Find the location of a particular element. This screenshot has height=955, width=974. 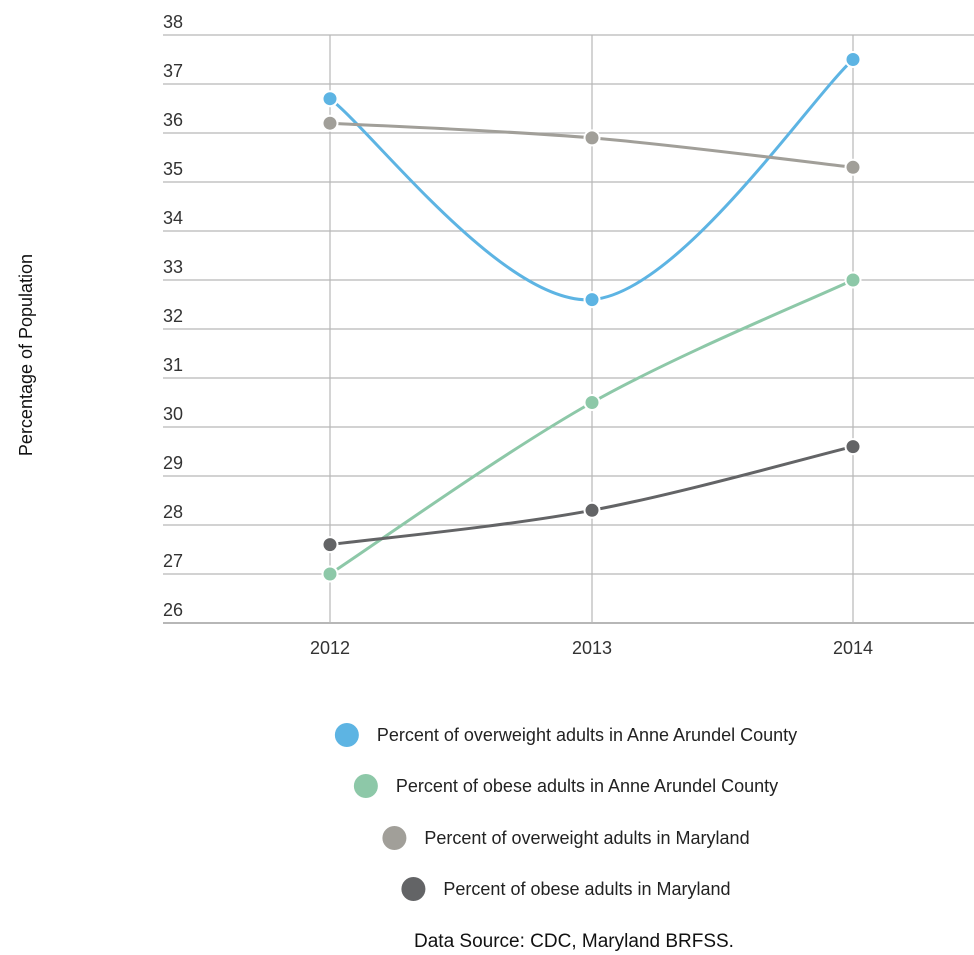

y-tick-label: 35 is located at coordinates (173, 169).